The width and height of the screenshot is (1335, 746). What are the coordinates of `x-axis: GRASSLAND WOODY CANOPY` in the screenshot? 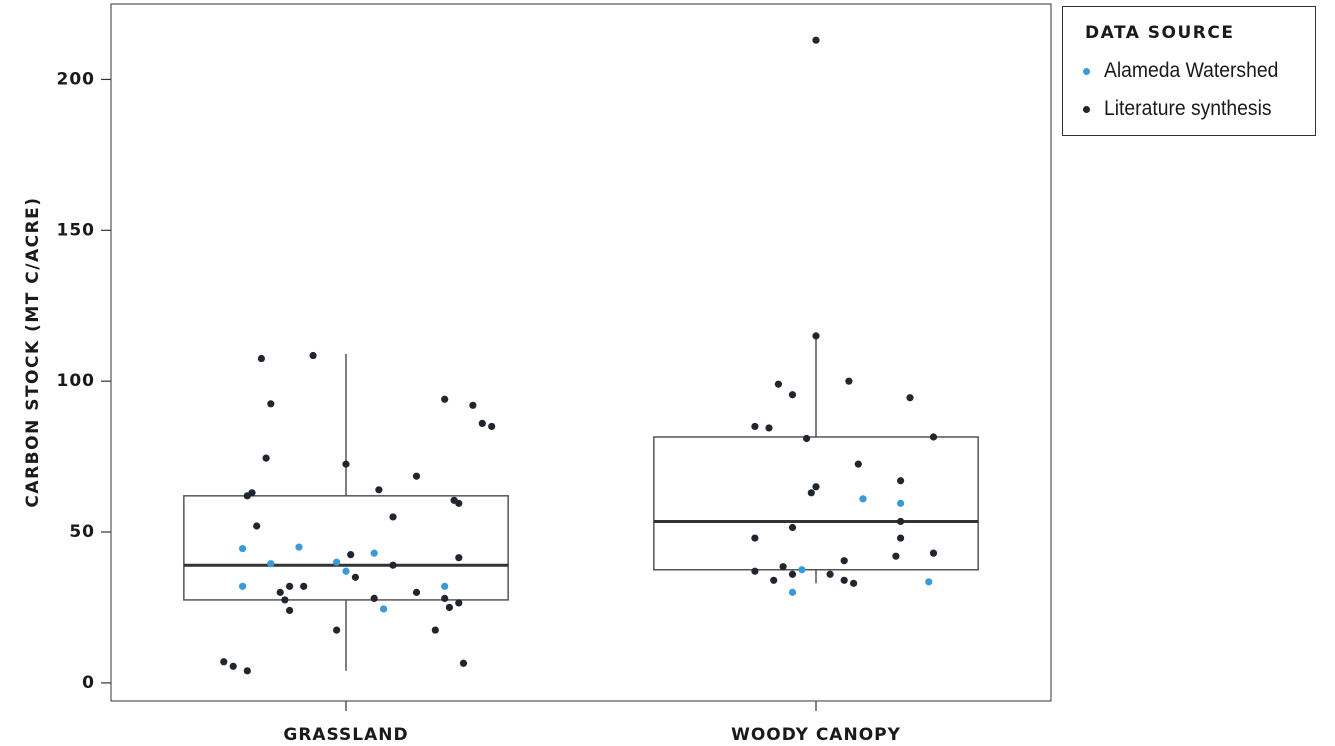 It's located at (592, 723).